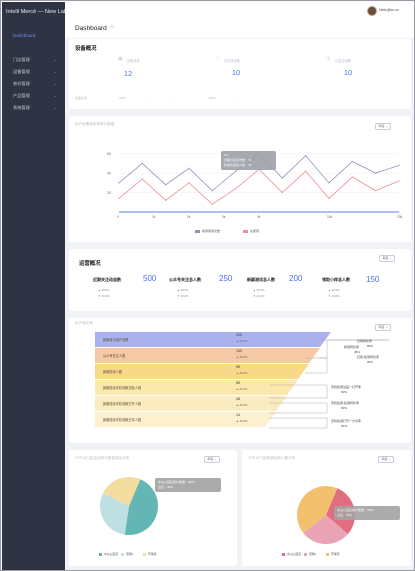  I want to click on tooltip-line: 近期日最高次数：78, so click(238, 160).